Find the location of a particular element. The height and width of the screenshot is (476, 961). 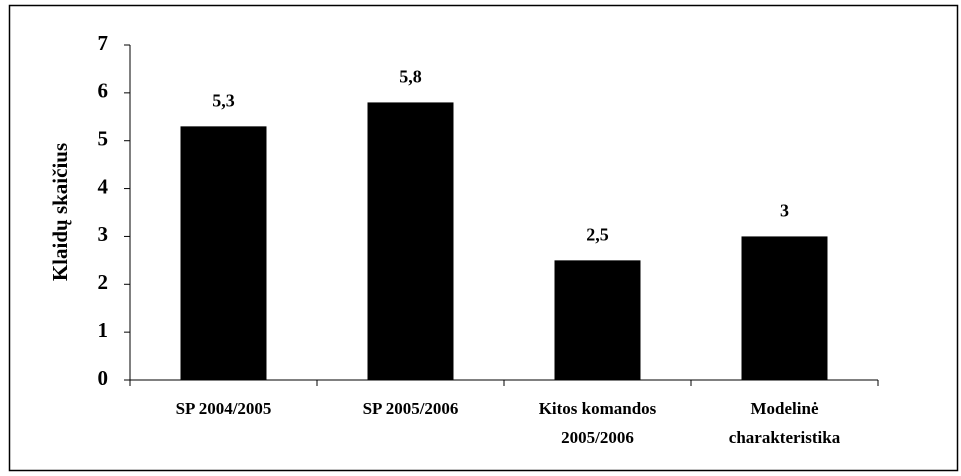

data-label: 3 is located at coordinates (784, 211).